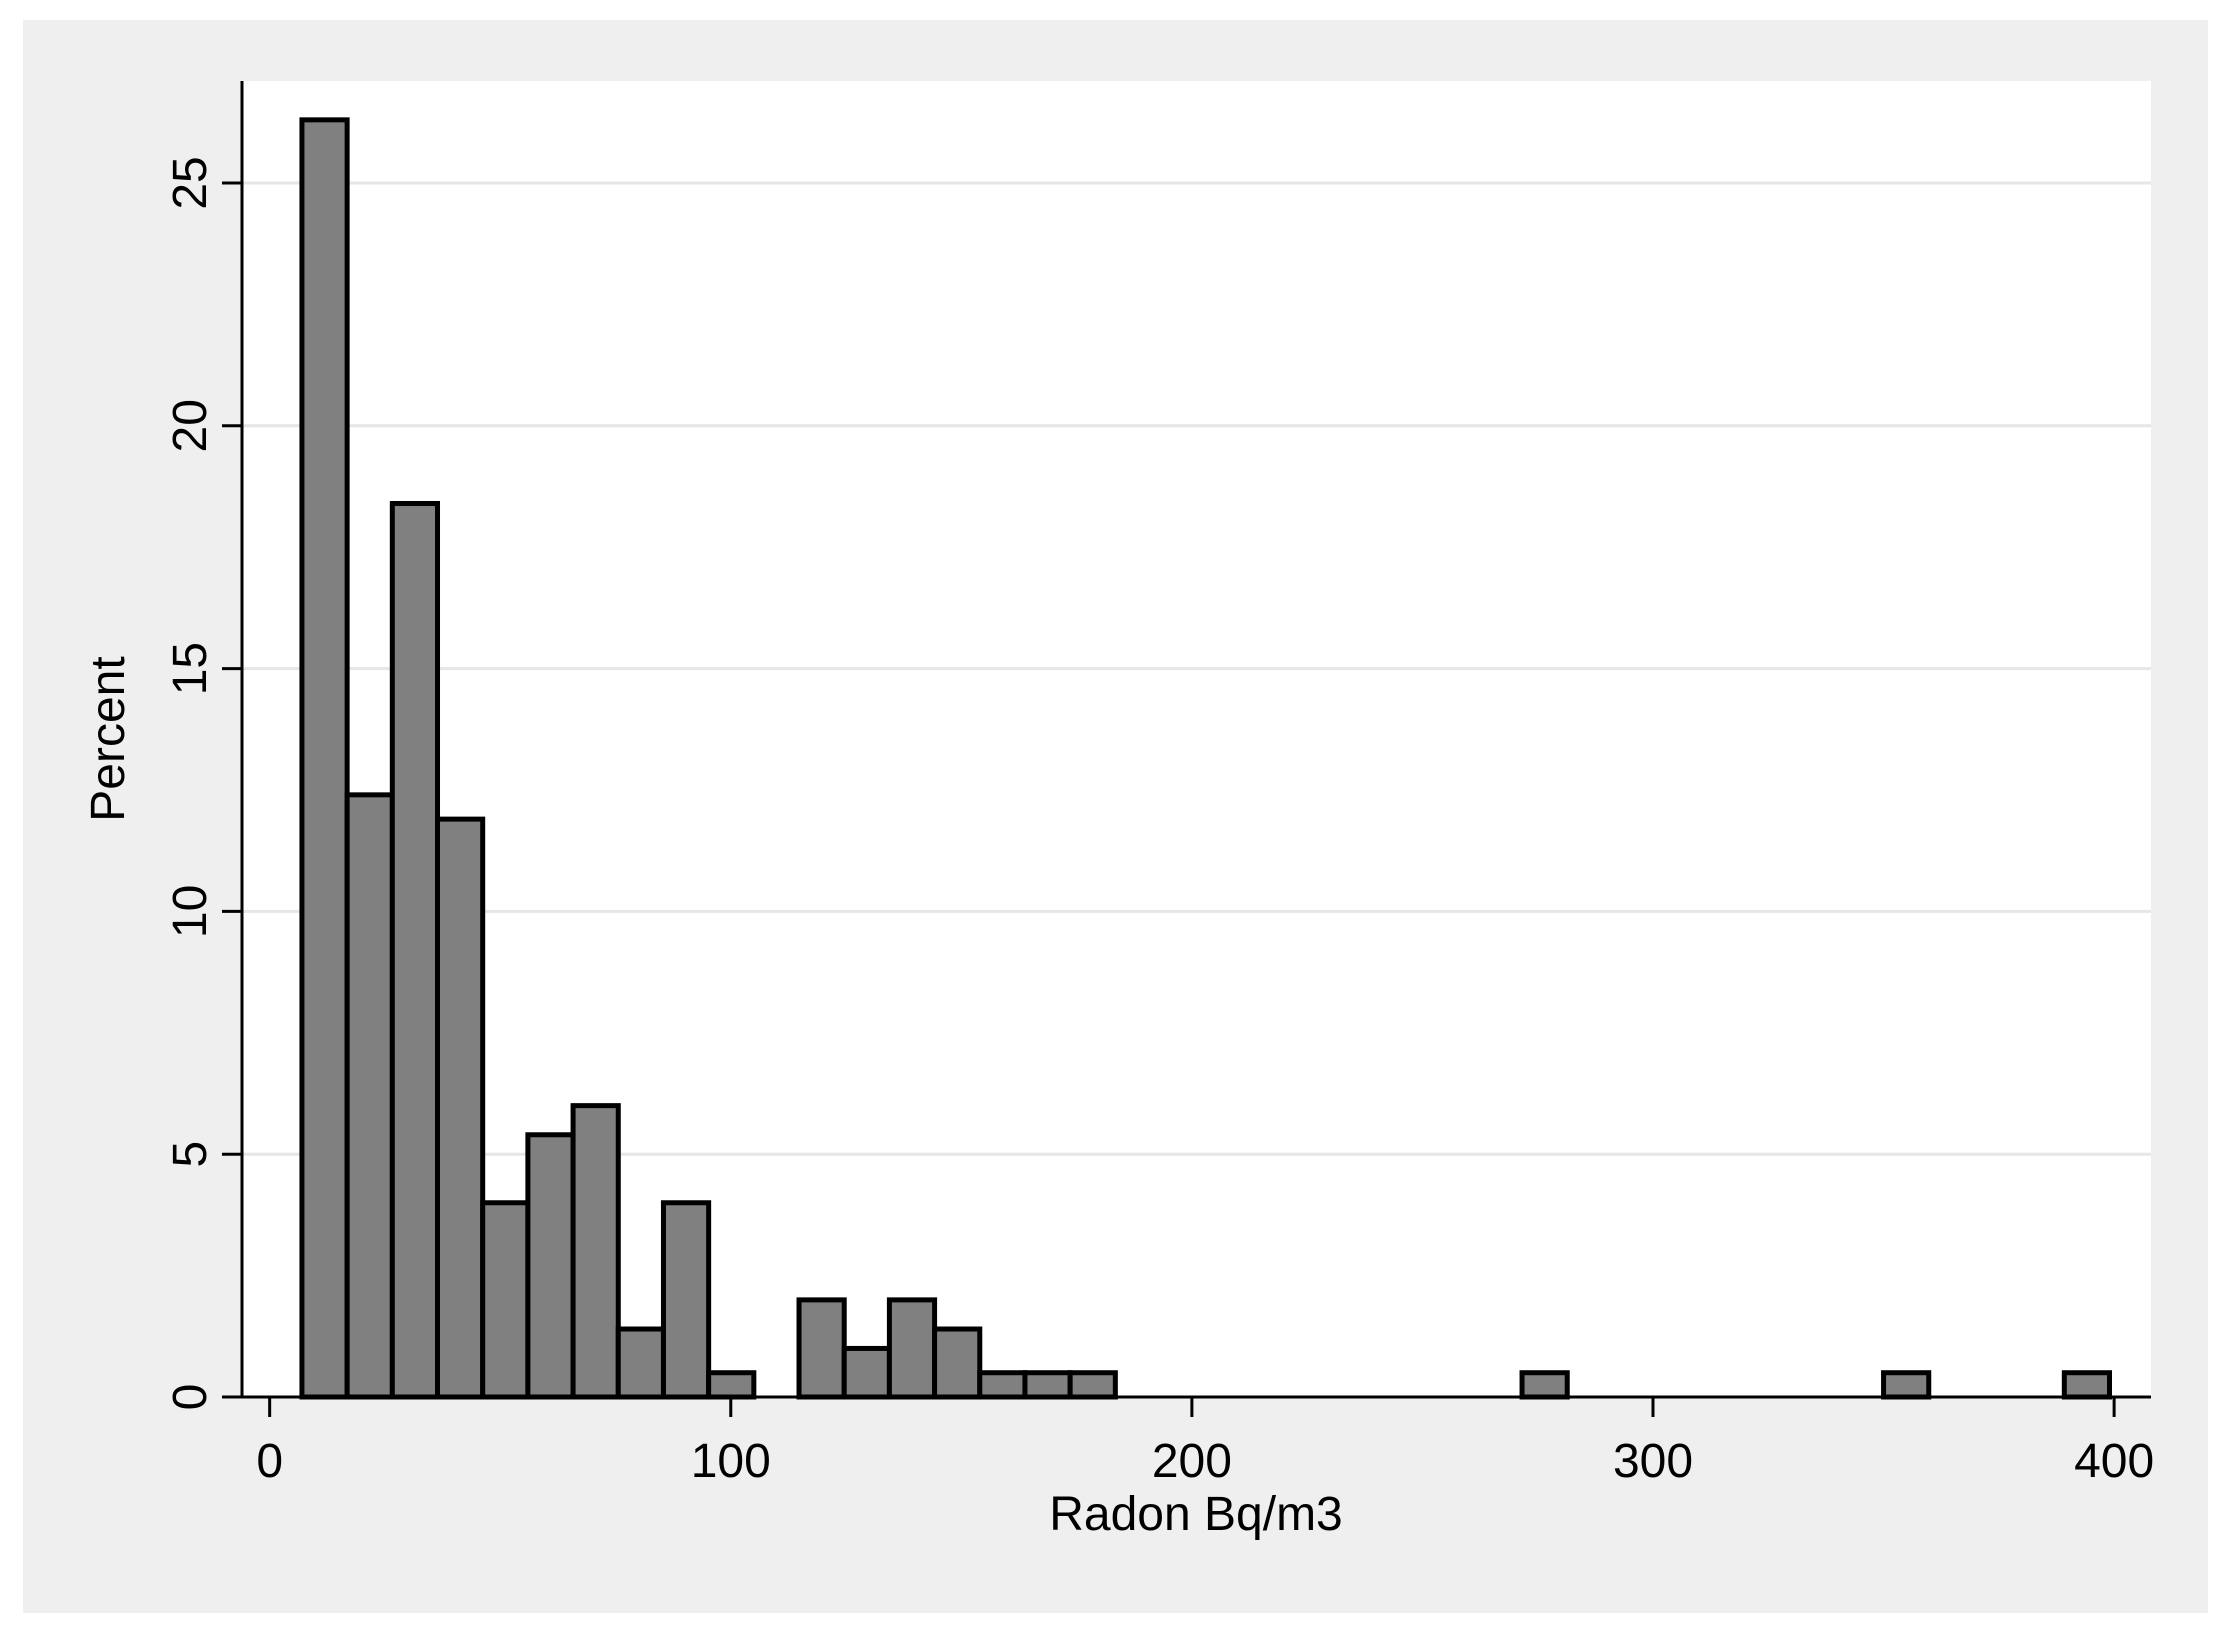  Describe the element at coordinates (1653, 1461) in the screenshot. I see `x-tick-label: 300` at that location.